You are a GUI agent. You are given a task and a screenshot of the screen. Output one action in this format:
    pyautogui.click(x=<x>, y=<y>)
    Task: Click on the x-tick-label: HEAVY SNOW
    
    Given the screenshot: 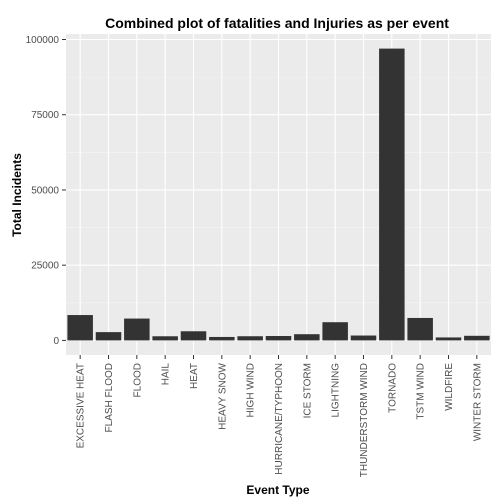 What is the action you would take?
    pyautogui.click(x=222, y=395)
    